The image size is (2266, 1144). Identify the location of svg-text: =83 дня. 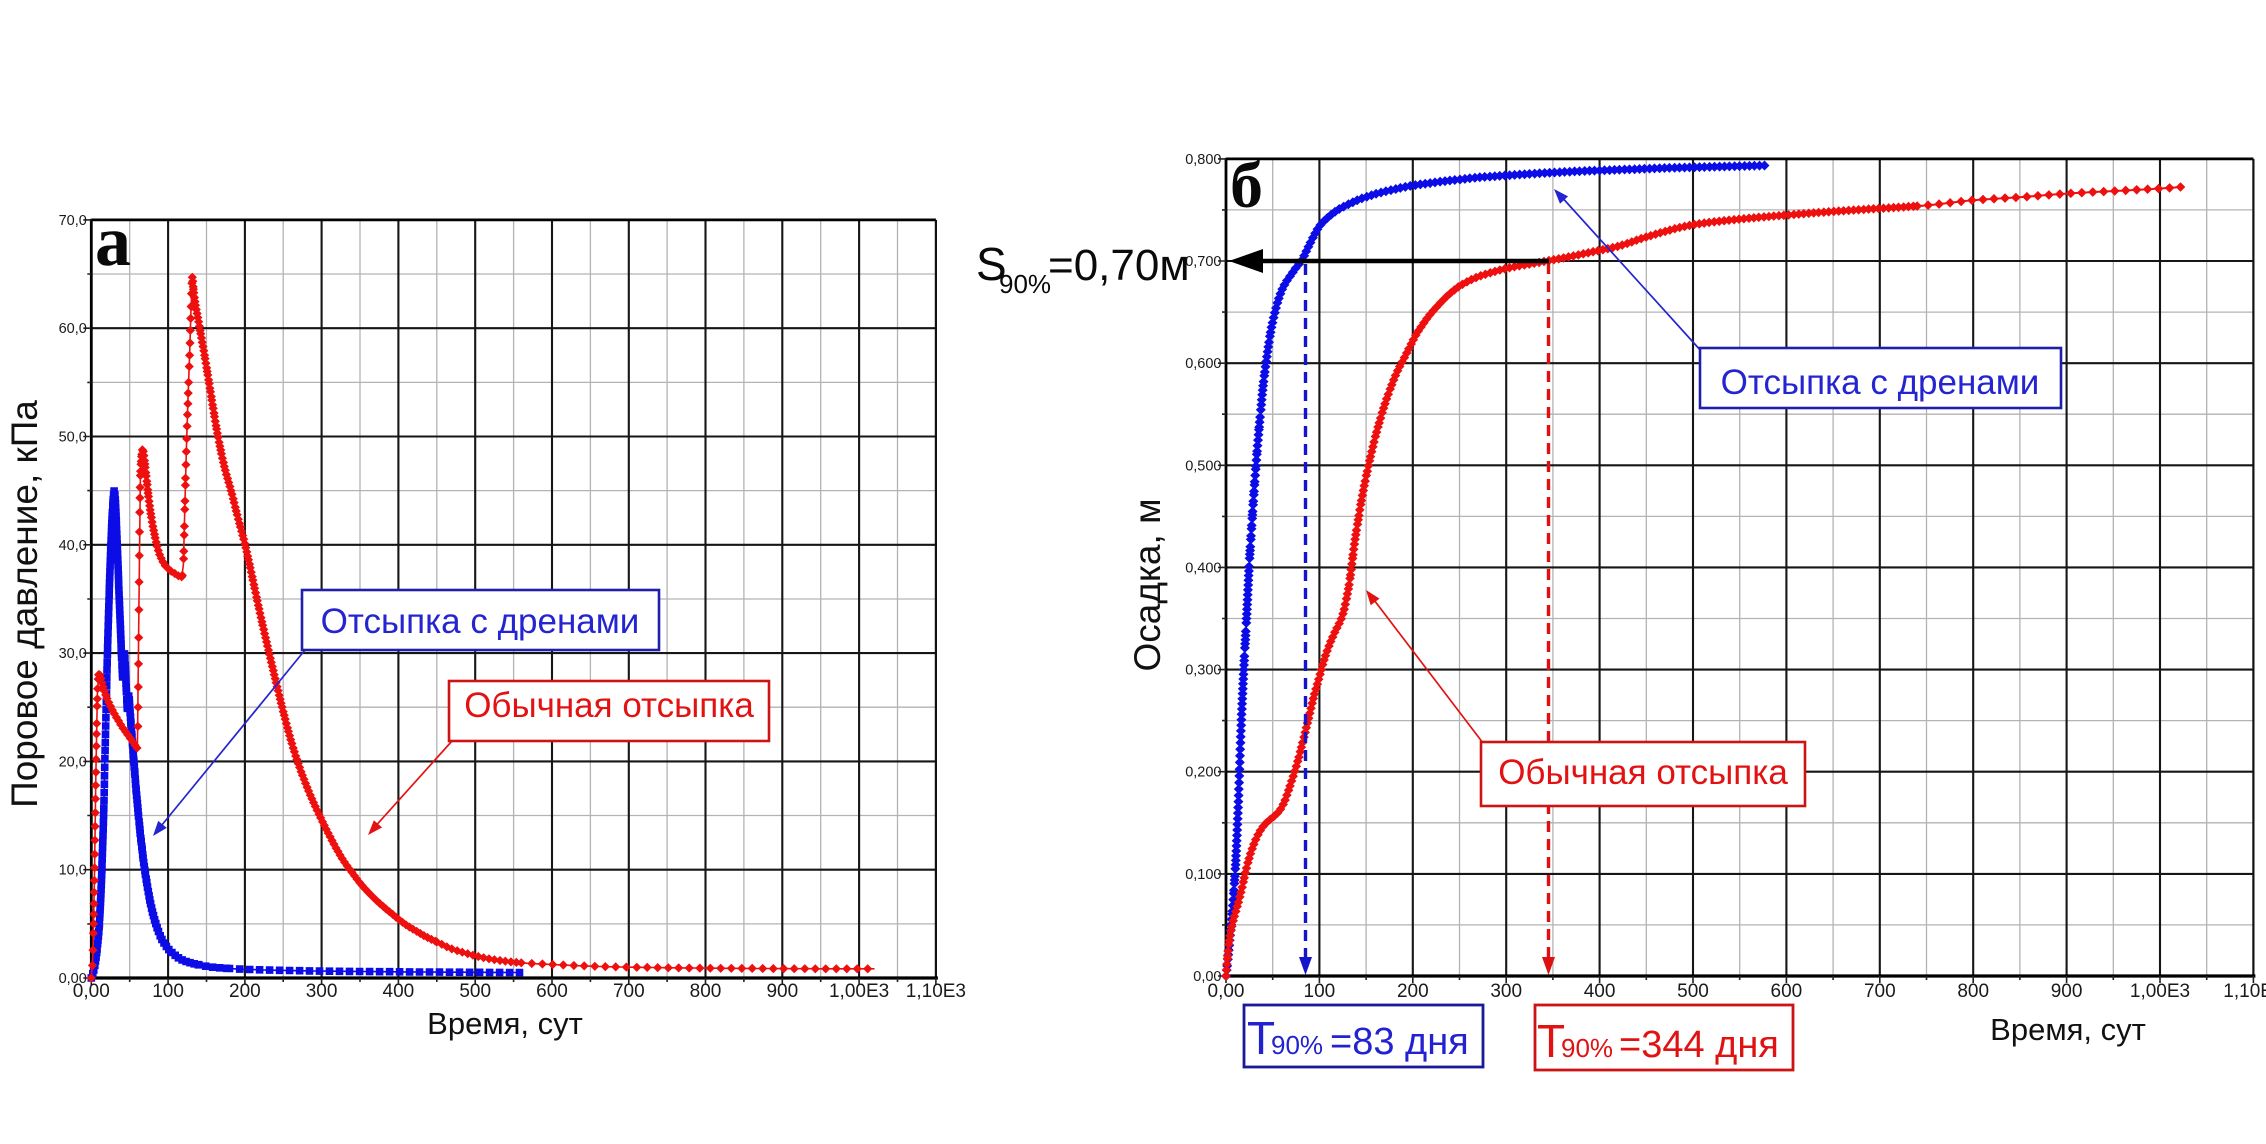
(1399, 1042).